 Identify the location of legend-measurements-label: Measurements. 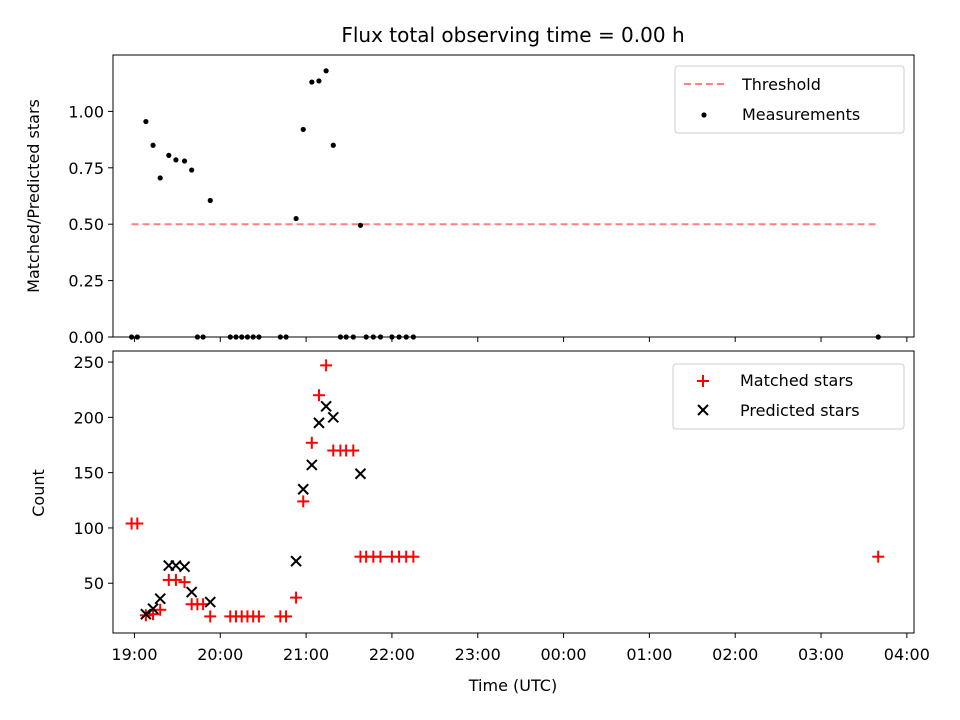
(801, 114).